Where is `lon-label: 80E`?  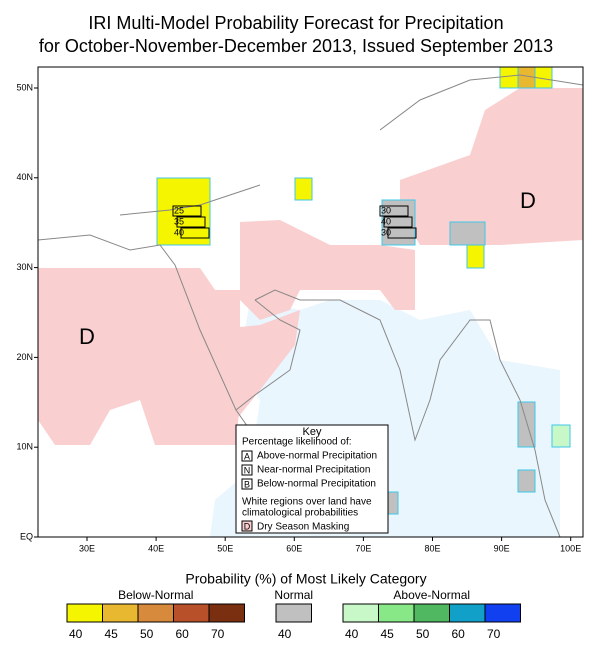 lon-label: 80E is located at coordinates (432, 548).